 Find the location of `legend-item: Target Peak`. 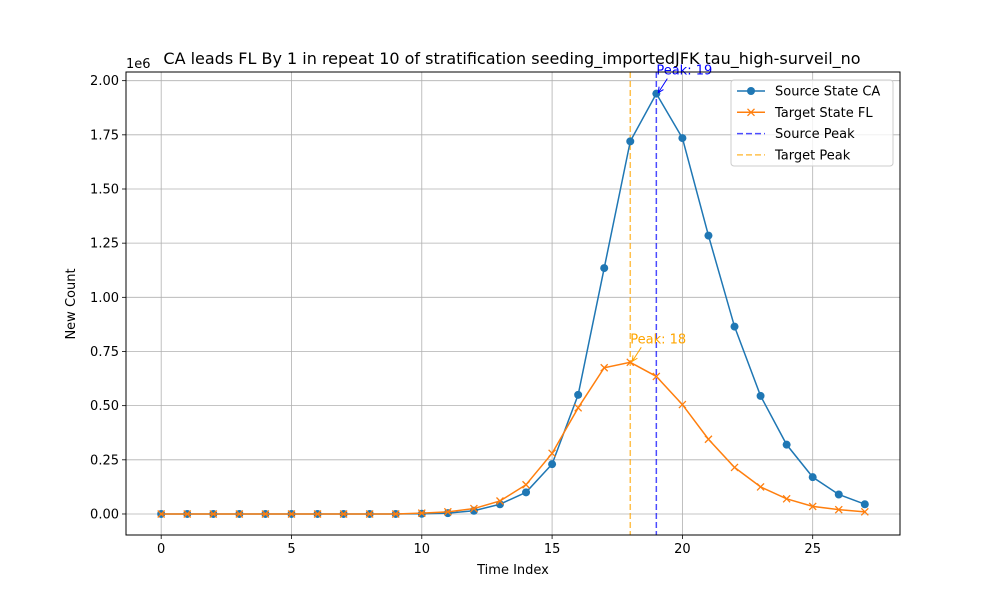

legend-item: Target Peak is located at coordinates (794, 155).